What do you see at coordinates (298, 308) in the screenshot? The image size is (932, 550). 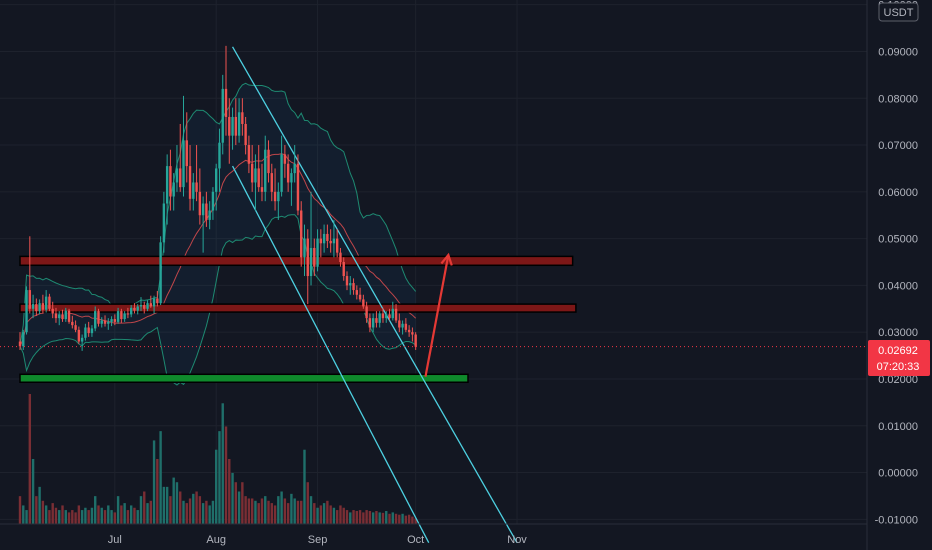 I see `resistance-zone-lower` at bounding box center [298, 308].